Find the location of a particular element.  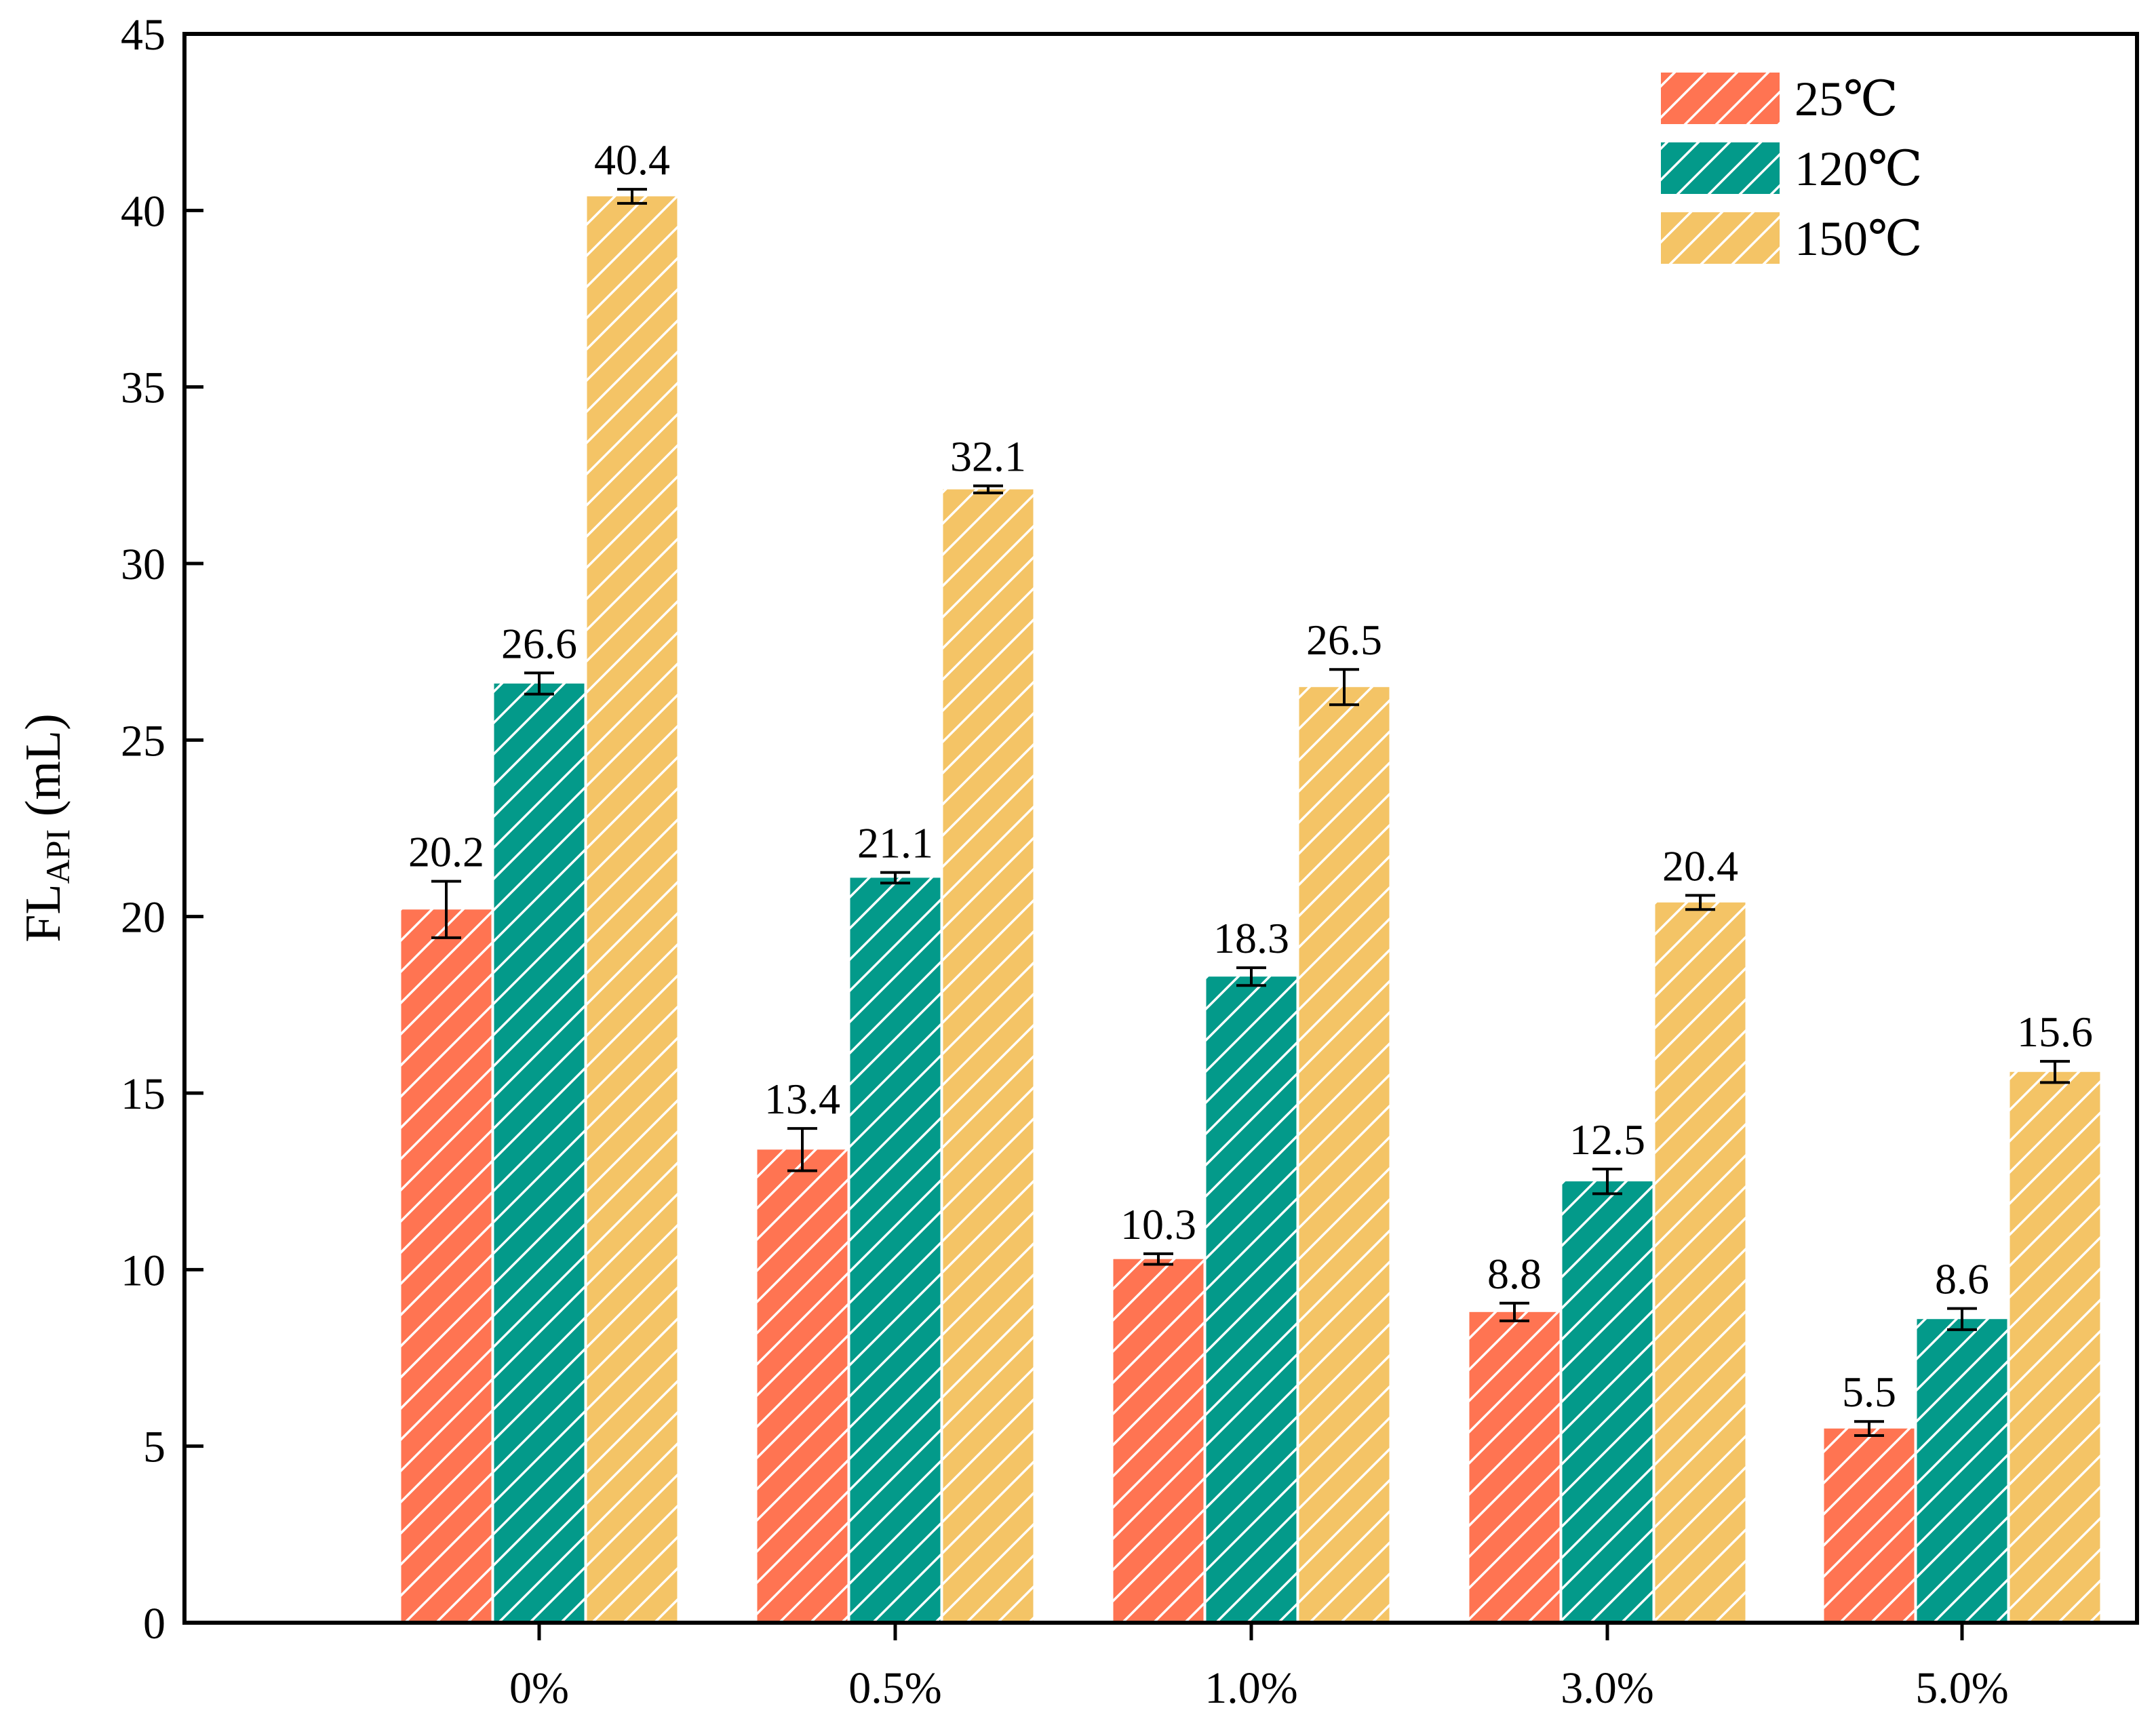

y-axis-title-unit: (mL) is located at coordinates (43, 771).